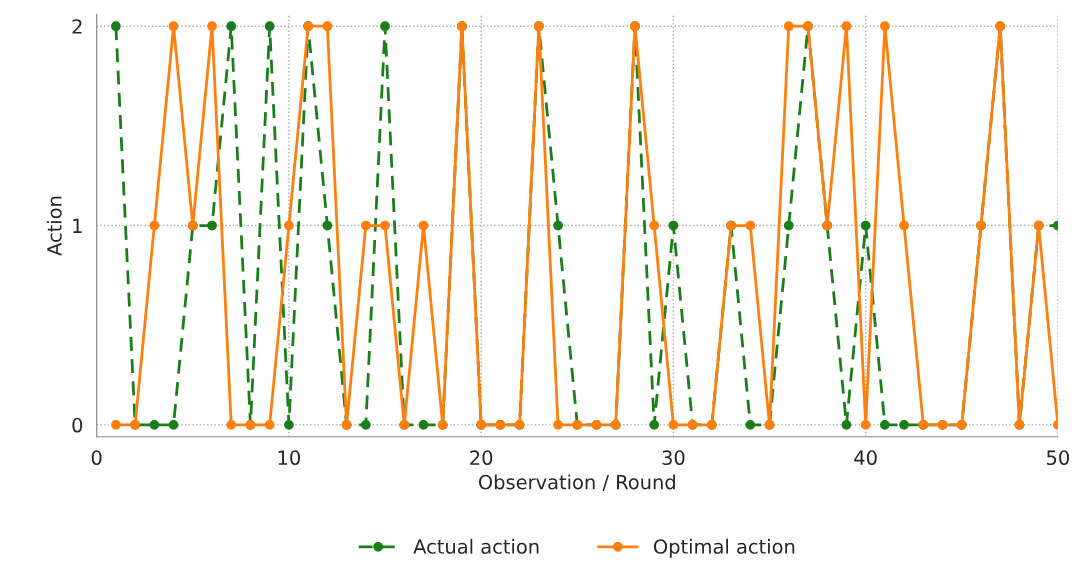 This screenshot has height=571, width=1074. I want to click on legend-label: Optimal action, so click(724, 548).